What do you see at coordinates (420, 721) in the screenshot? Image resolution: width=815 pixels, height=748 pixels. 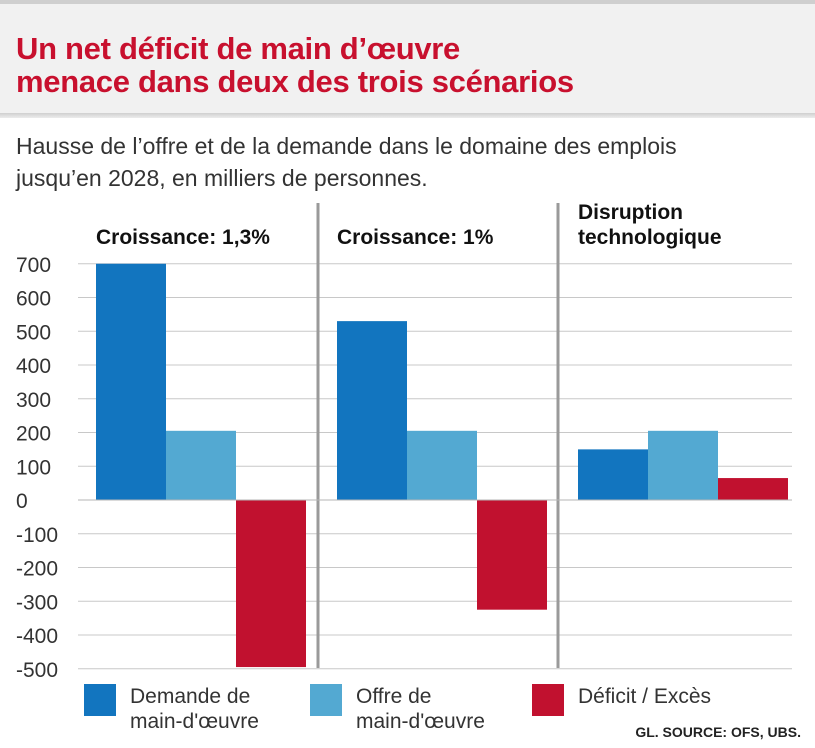 I see `legend-label-supply-line-2: main-d'œuvre` at bounding box center [420, 721].